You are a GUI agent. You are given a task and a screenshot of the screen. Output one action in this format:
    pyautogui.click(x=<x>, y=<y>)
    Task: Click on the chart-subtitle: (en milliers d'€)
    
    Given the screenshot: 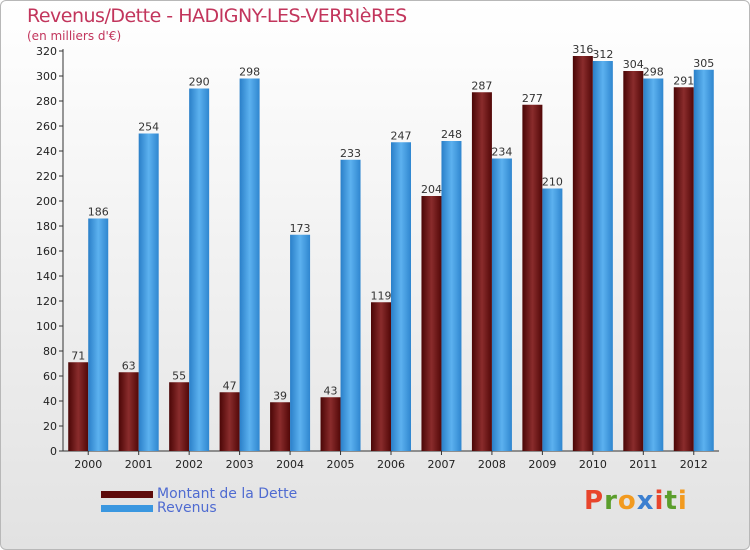 What is the action you would take?
    pyautogui.click(x=74, y=36)
    